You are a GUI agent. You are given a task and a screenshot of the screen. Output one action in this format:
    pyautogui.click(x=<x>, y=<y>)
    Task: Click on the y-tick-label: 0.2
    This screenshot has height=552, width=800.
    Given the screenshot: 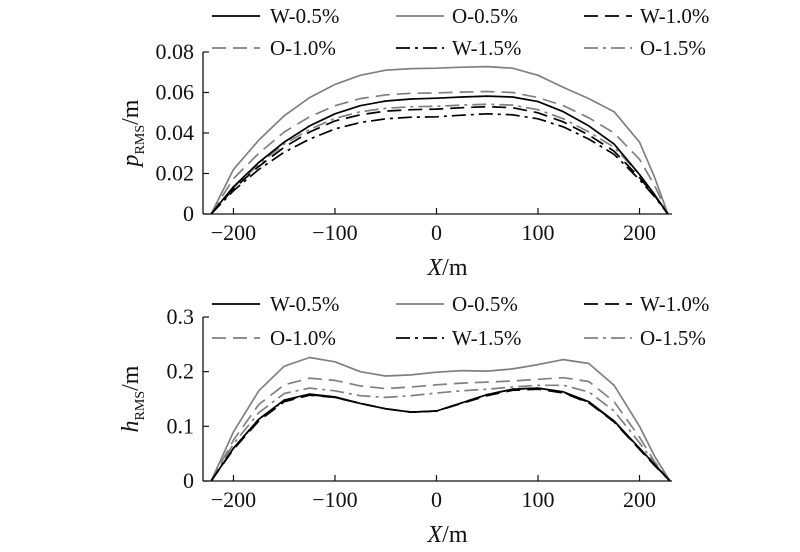 What is the action you would take?
    pyautogui.click(x=181, y=371)
    